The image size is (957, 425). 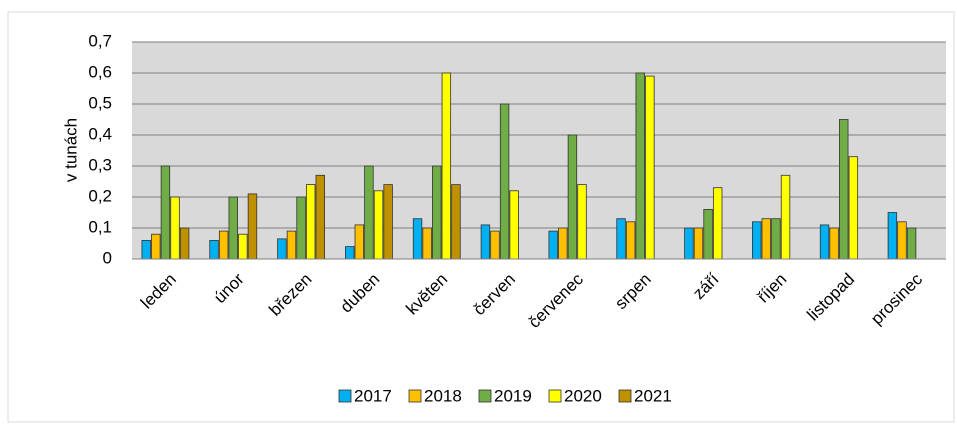 What do you see at coordinates (100, 226) in the screenshot?
I see `y-tick-label: 0,1` at bounding box center [100, 226].